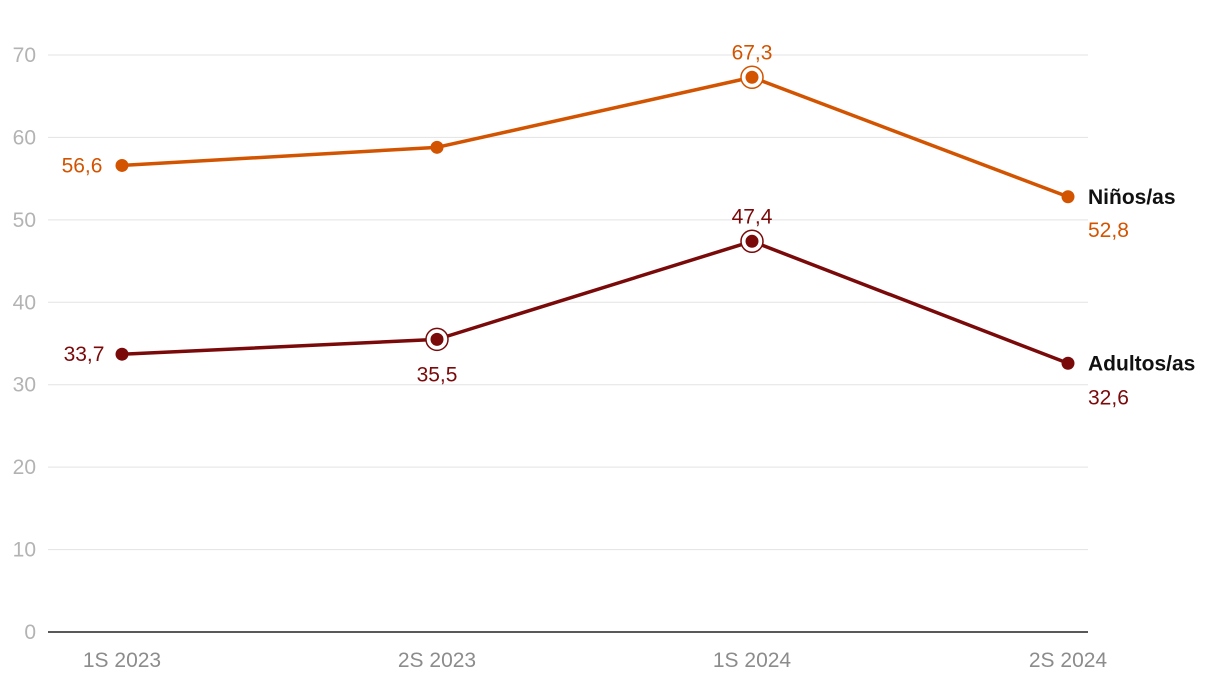  What do you see at coordinates (752, 216) in the screenshot?
I see `data-label-adultos-2: 47,4` at bounding box center [752, 216].